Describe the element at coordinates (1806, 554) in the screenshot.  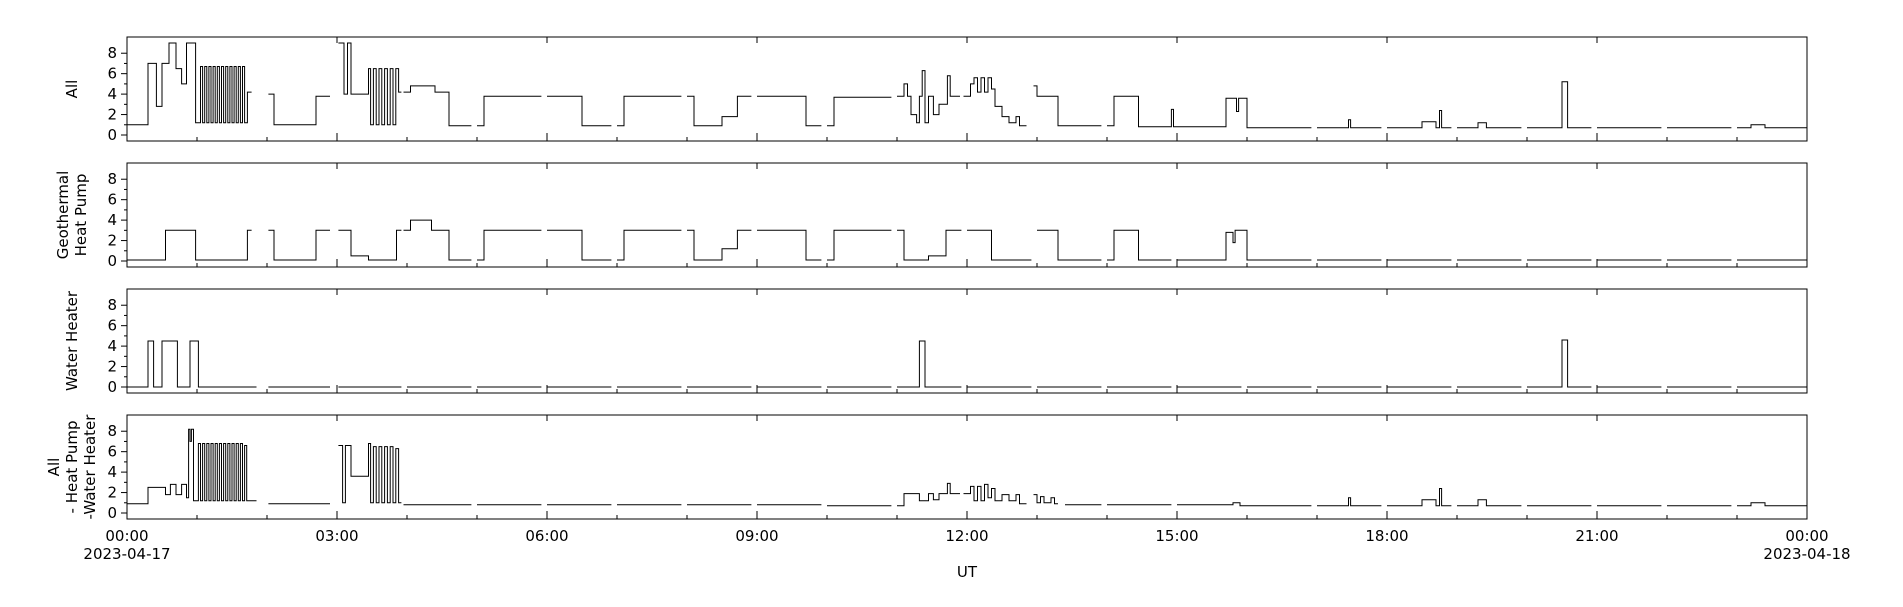
I see `x-tick-sublabel: 2023-04-18` at that location.